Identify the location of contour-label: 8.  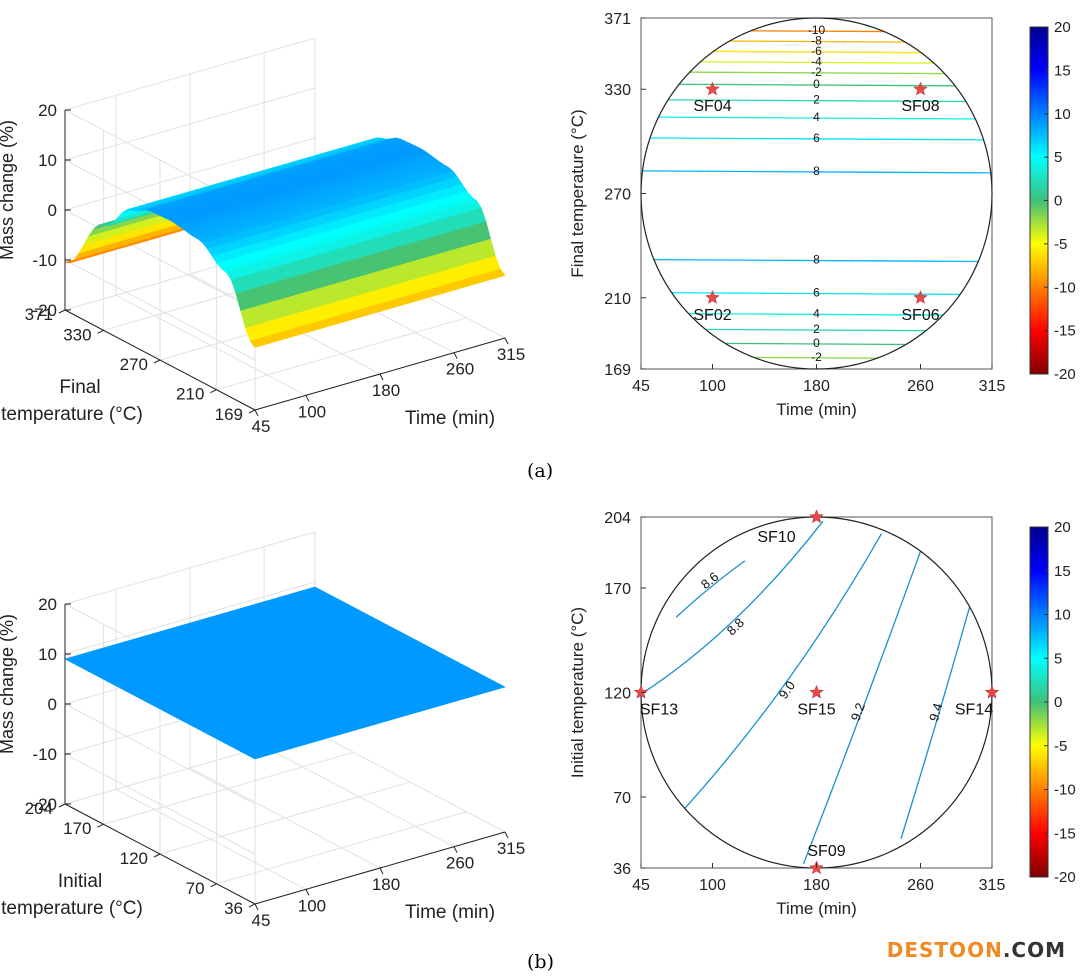
(816, 171).